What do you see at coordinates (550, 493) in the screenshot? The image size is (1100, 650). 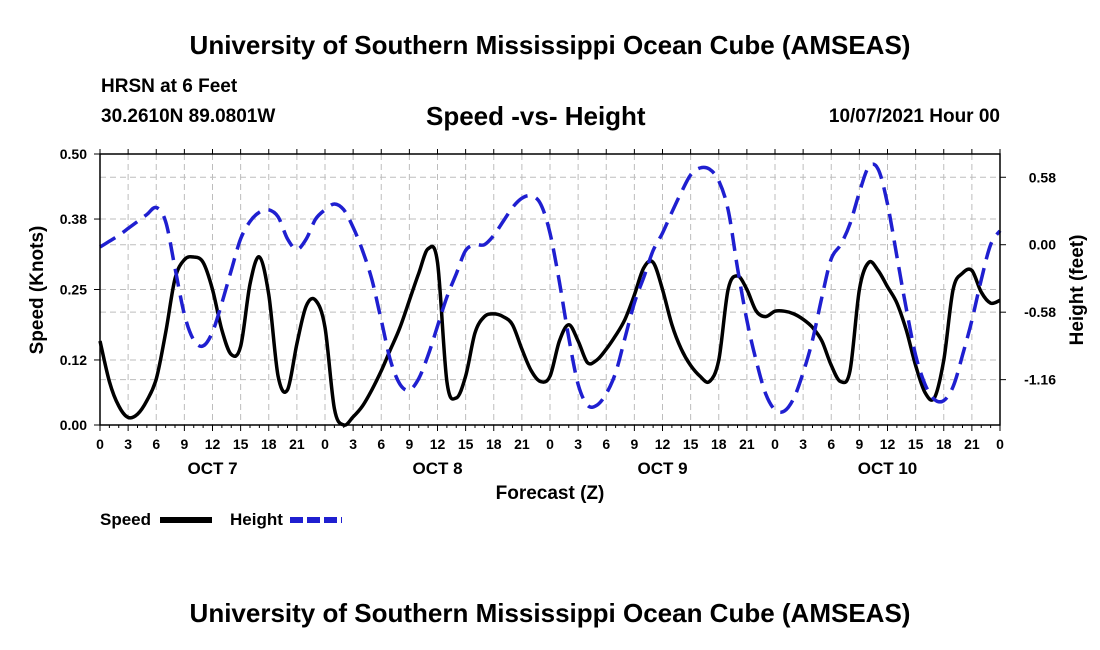 I see `x-axis-label: Forecast (Z)` at bounding box center [550, 493].